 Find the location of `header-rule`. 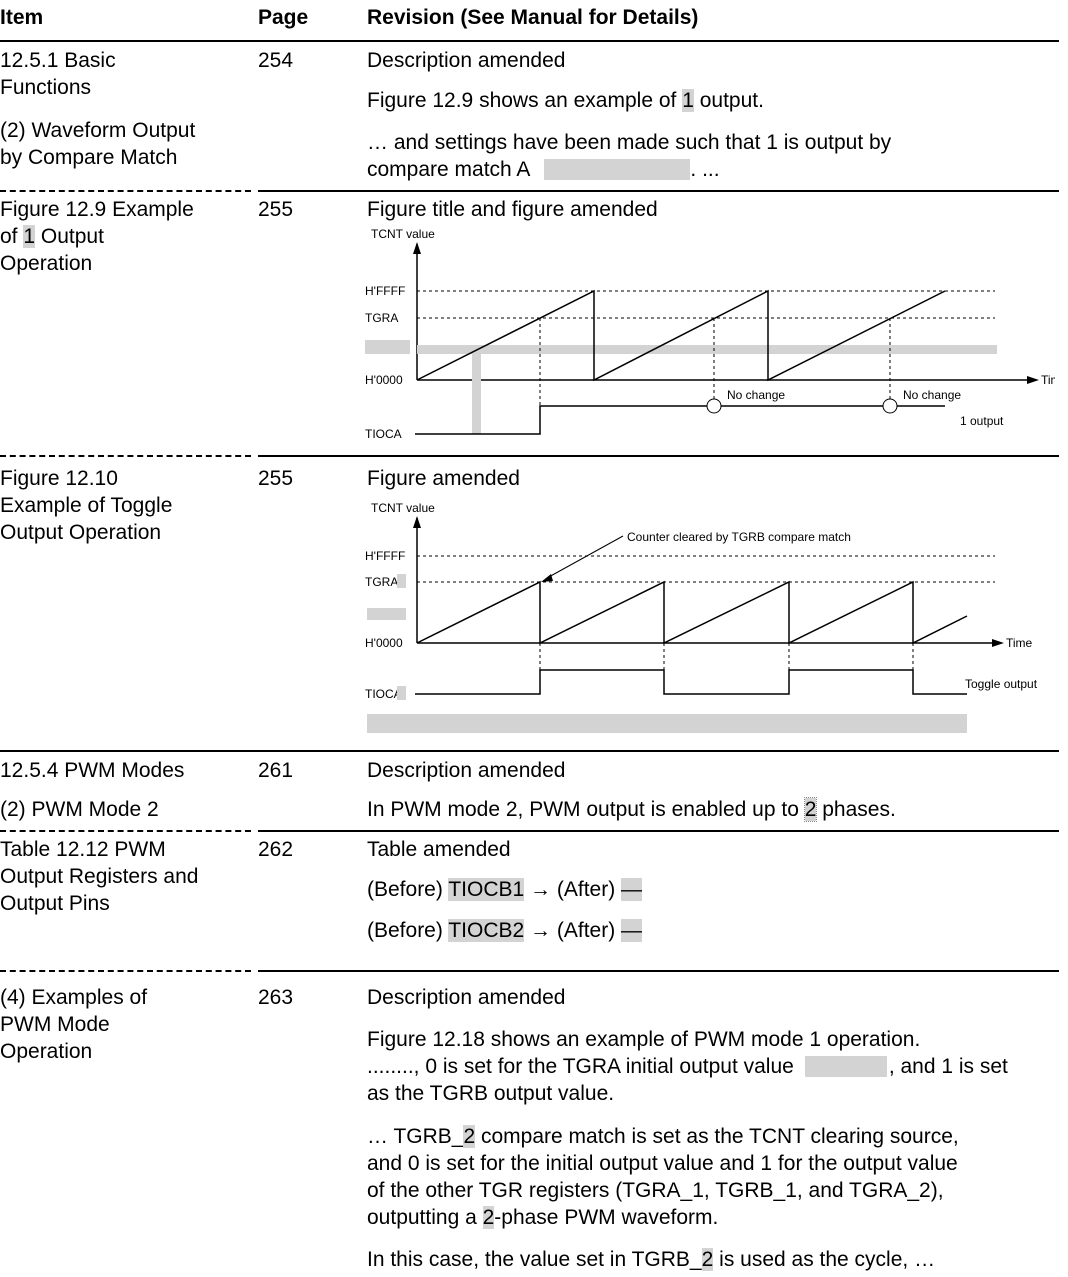

header-rule is located at coordinates (529, 41).